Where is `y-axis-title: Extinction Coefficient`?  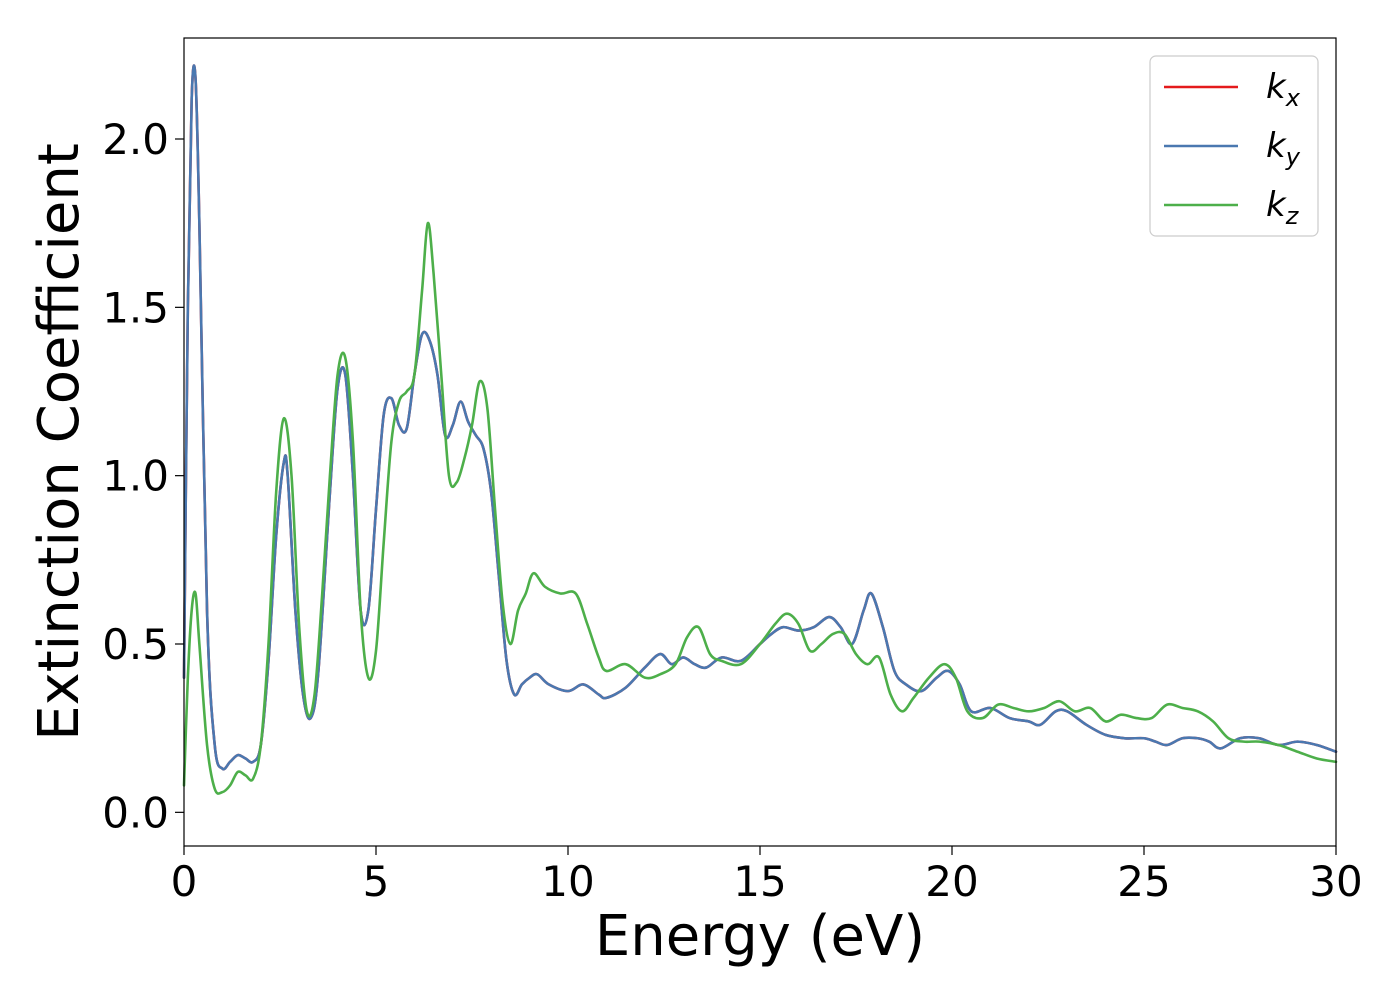
y-axis-title: Extinction Coefficient is located at coordinates (59, 442).